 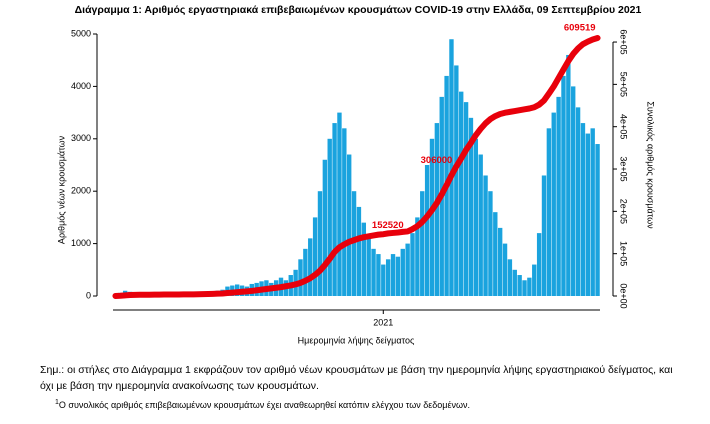 What do you see at coordinates (388, 225) in the screenshot?
I see `data-label: 152520` at bounding box center [388, 225].